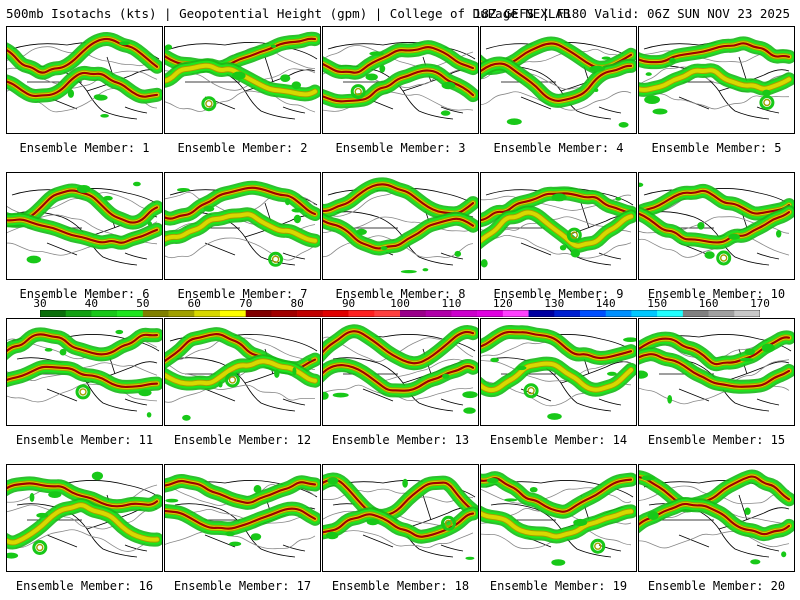  Describe the element at coordinates (40, 303) in the screenshot. I see `colorbar-label: 30` at that location.